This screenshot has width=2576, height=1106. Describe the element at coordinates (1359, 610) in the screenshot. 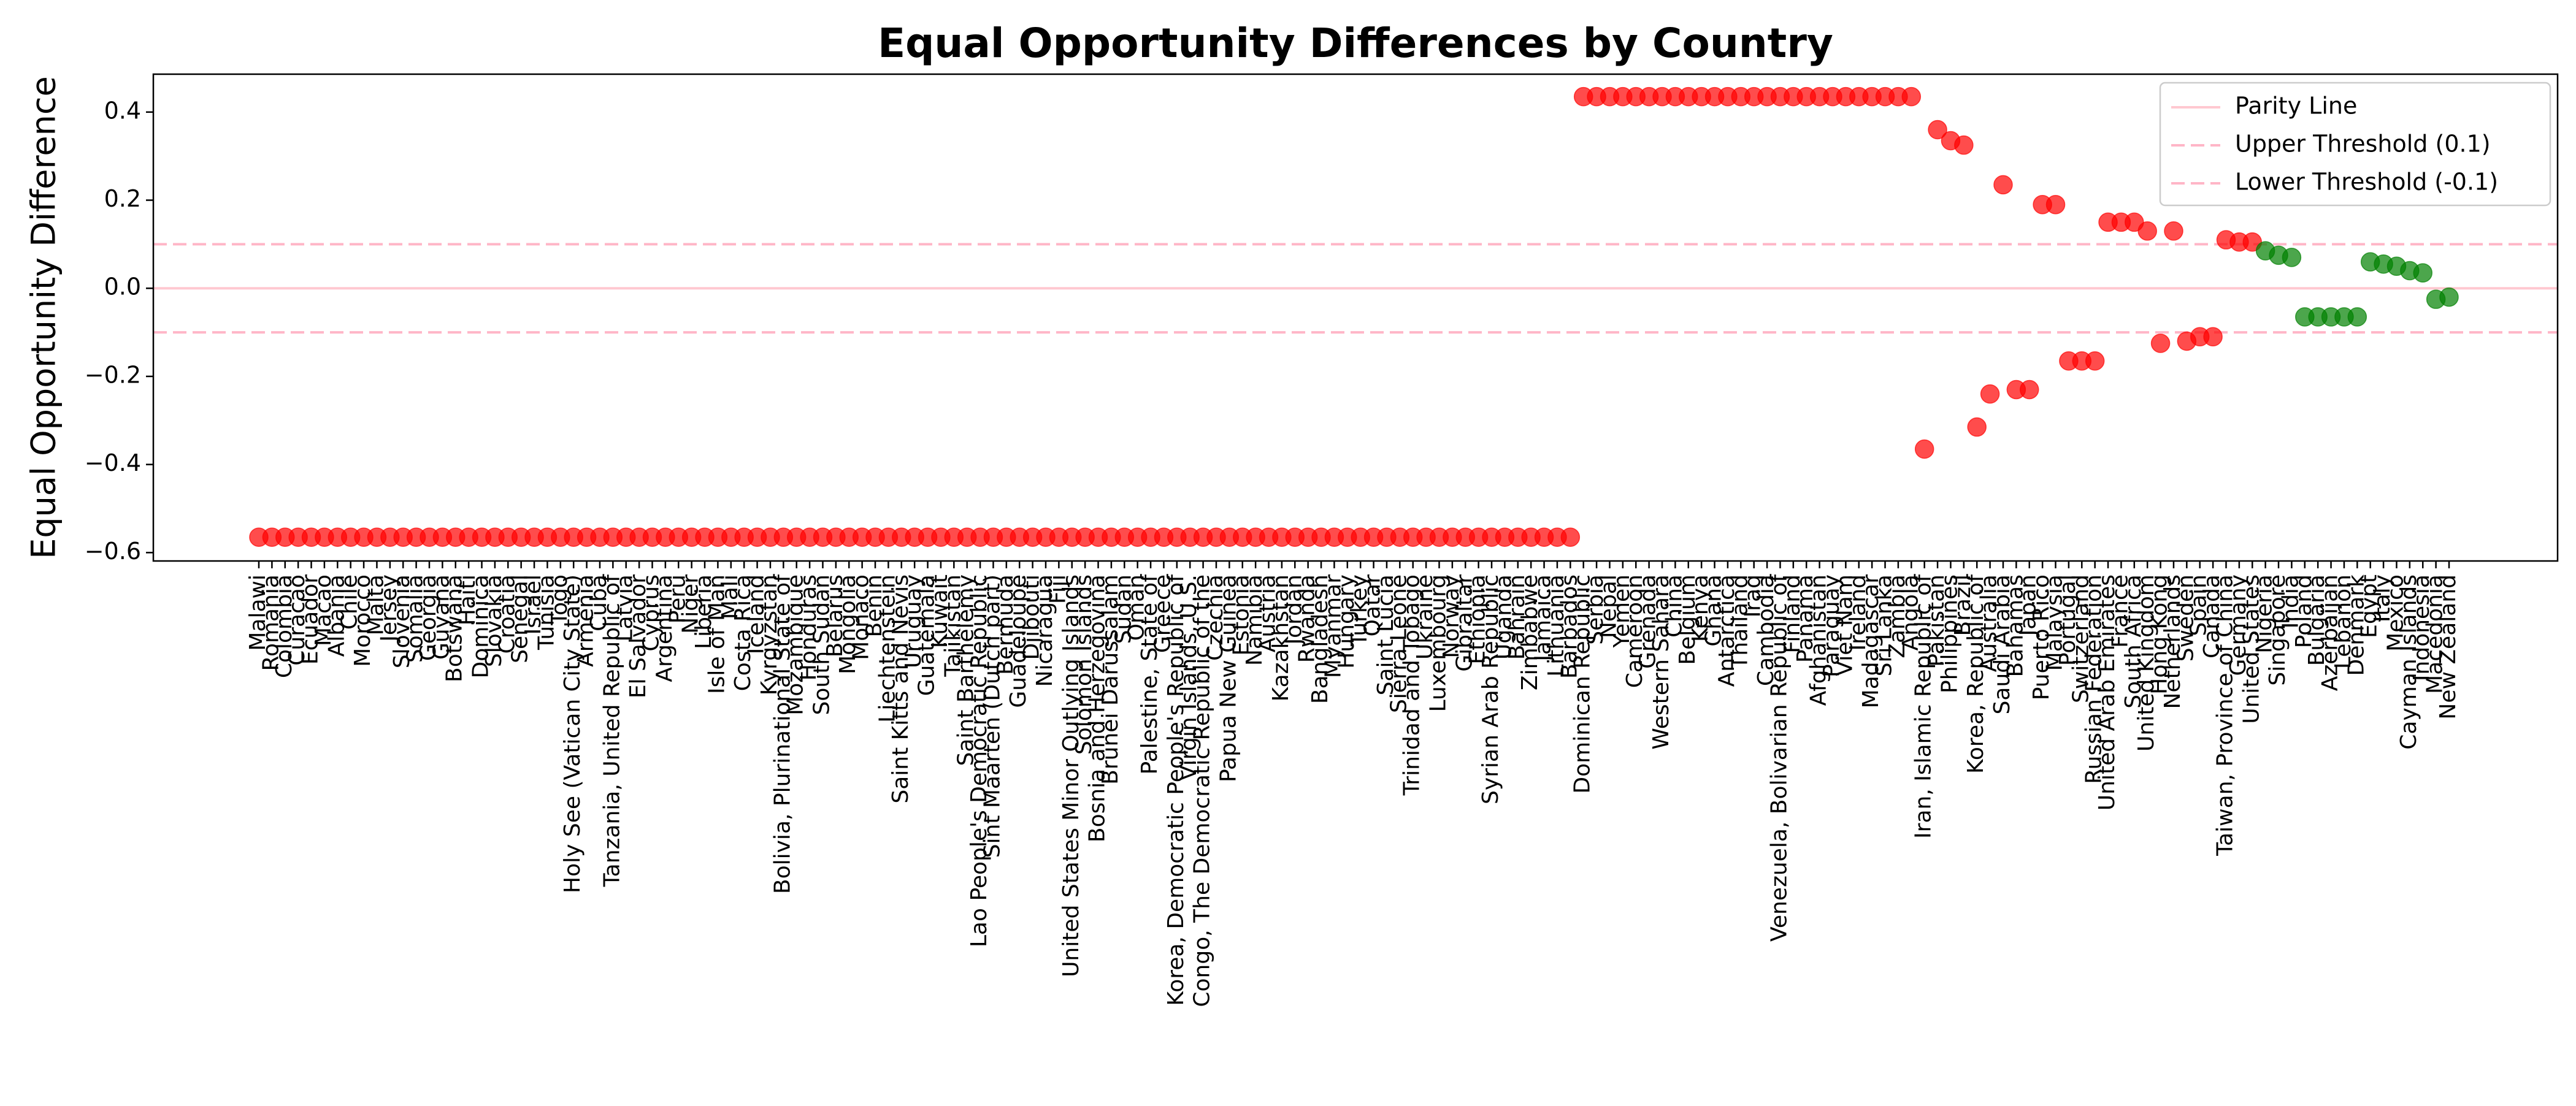

I see `x-tick-label: Turkey` at that location.